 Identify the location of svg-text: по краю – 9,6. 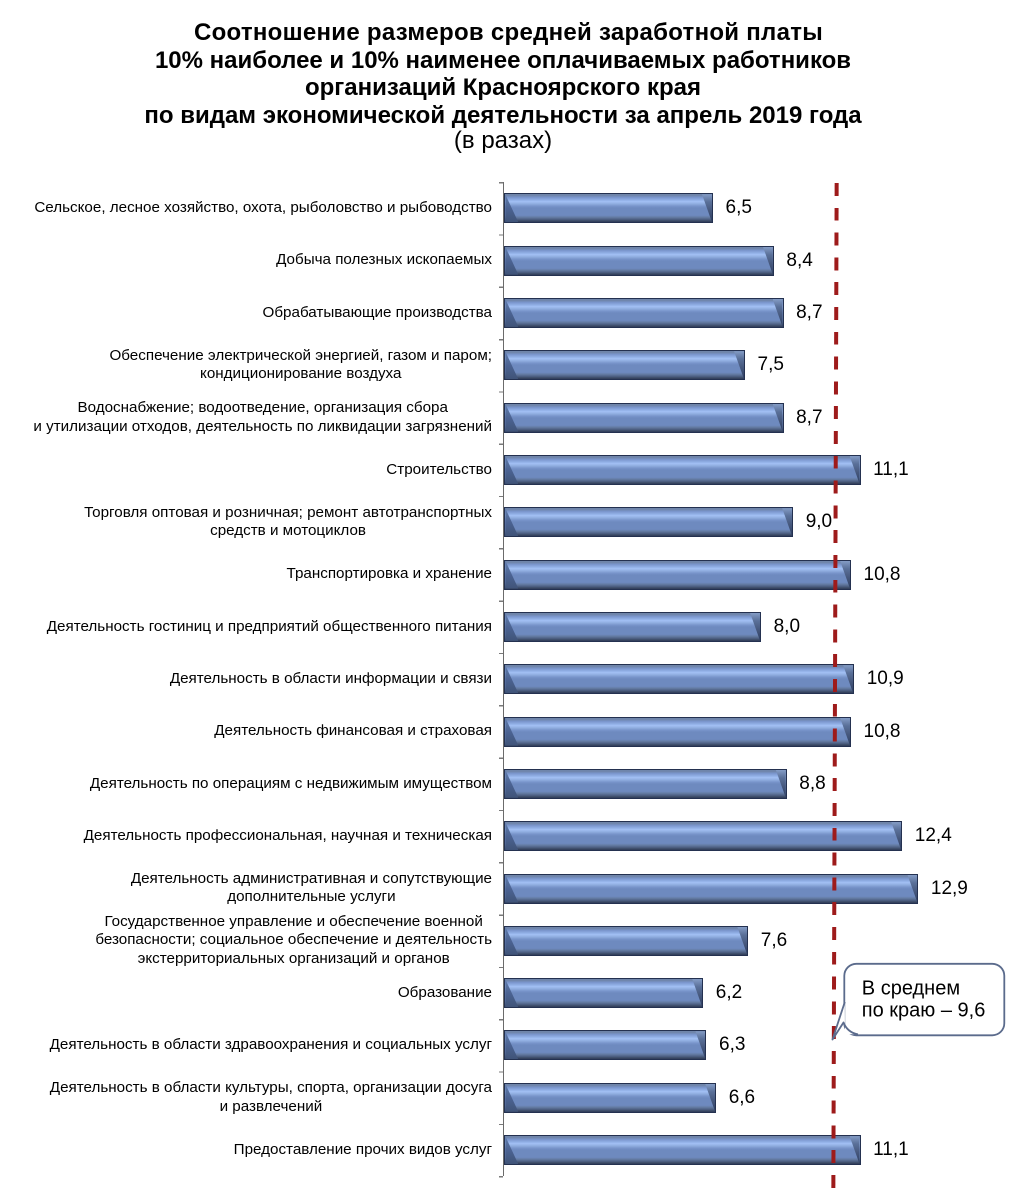
(924, 1010).